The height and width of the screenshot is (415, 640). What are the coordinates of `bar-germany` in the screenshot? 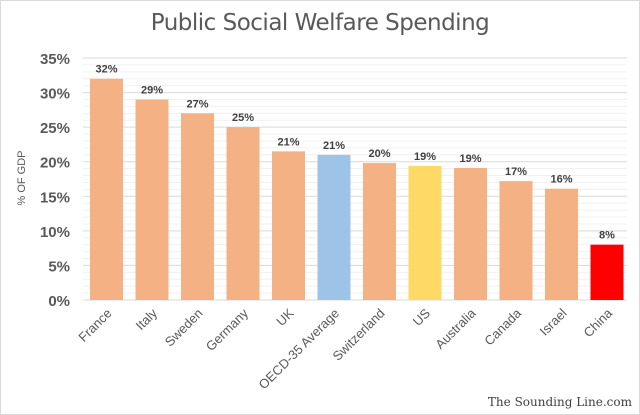 It's located at (243, 214).